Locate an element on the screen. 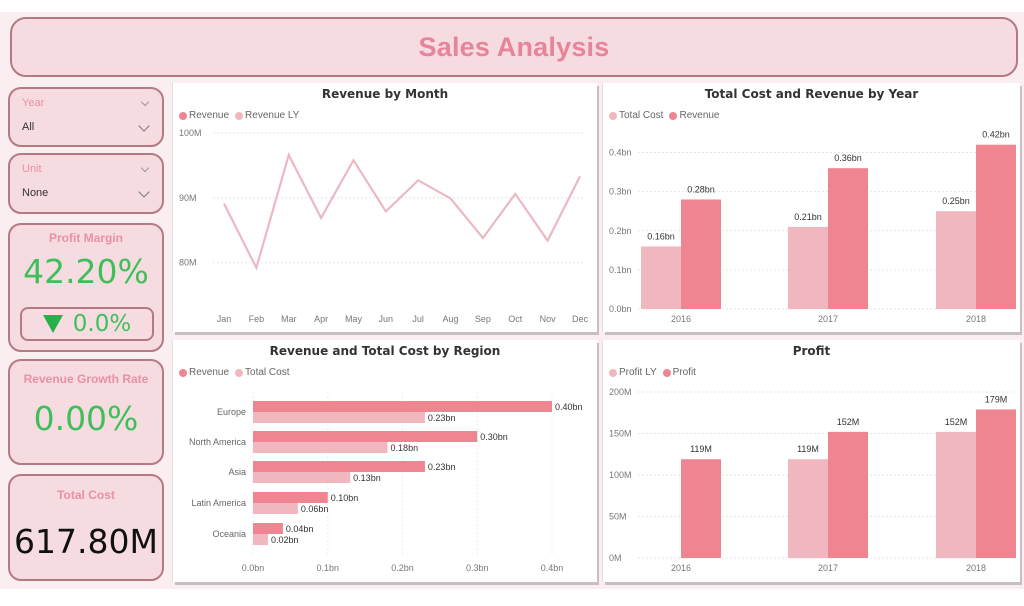  data-label: 0.04bn is located at coordinates (300, 529).